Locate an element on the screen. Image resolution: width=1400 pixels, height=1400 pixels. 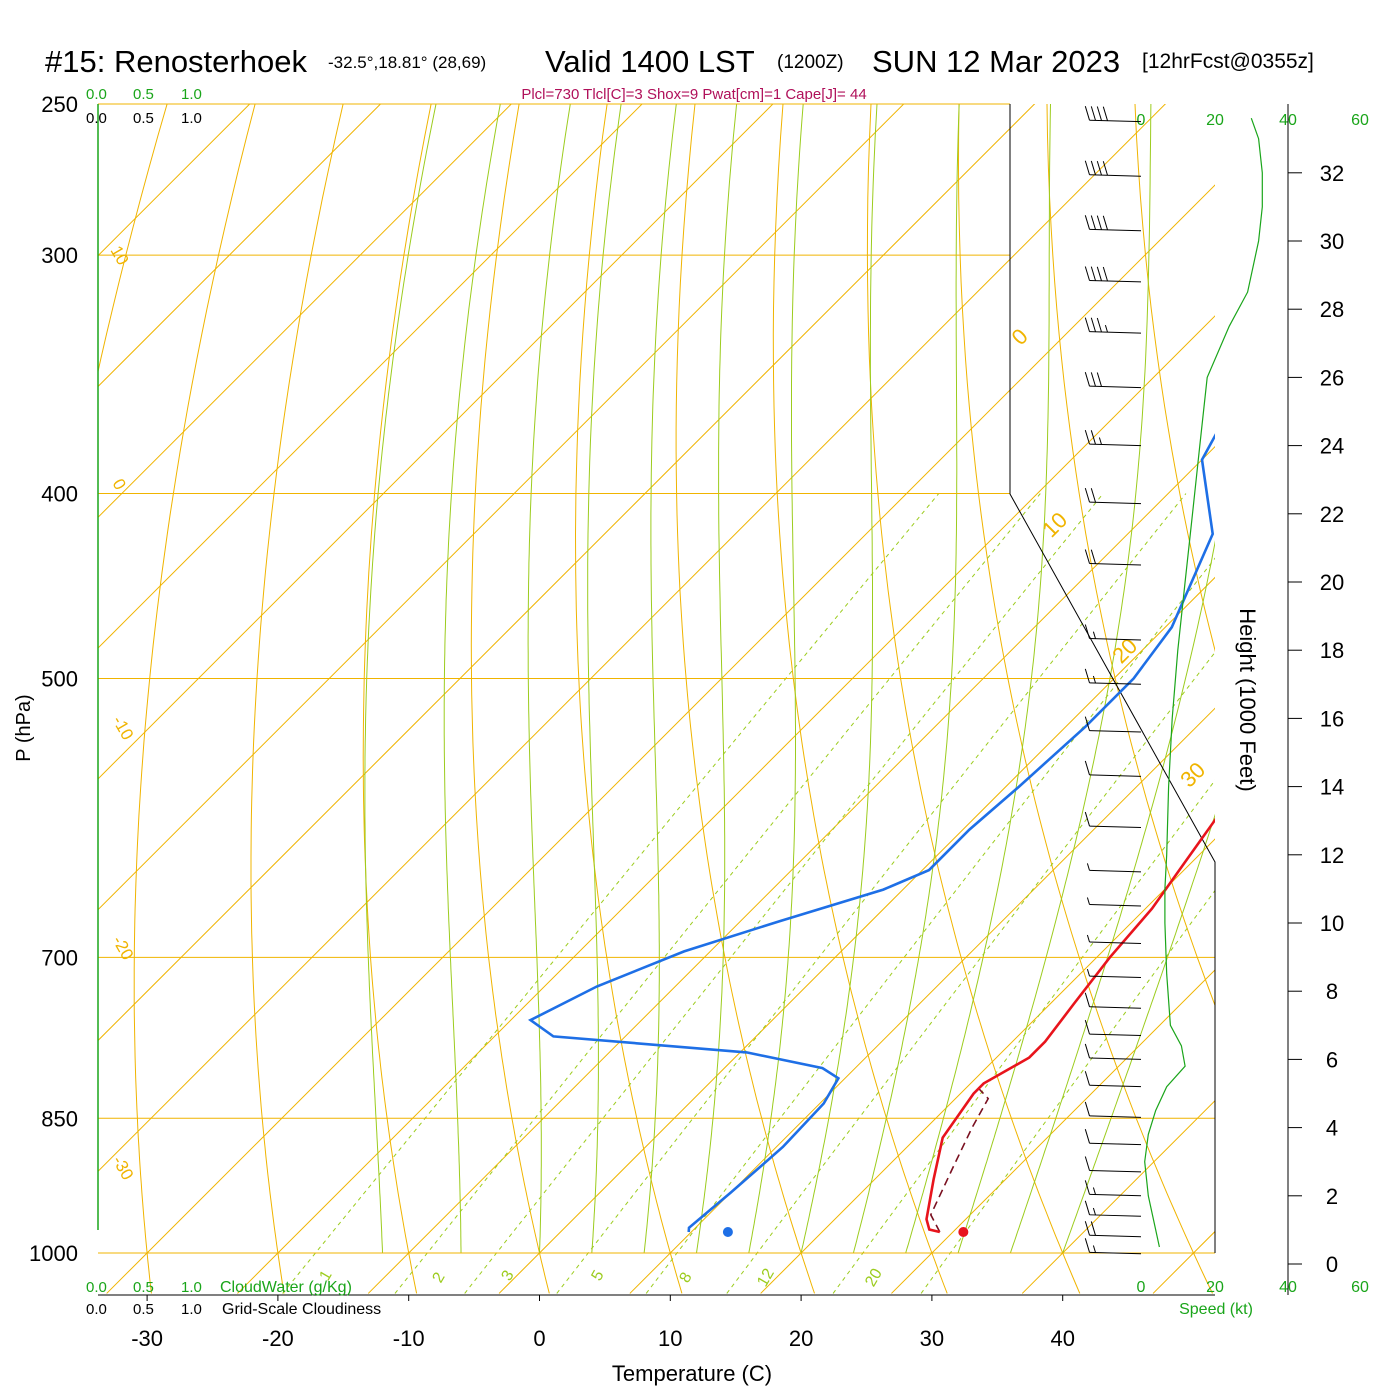
pressure-tick: 700 is located at coordinates (59, 957).